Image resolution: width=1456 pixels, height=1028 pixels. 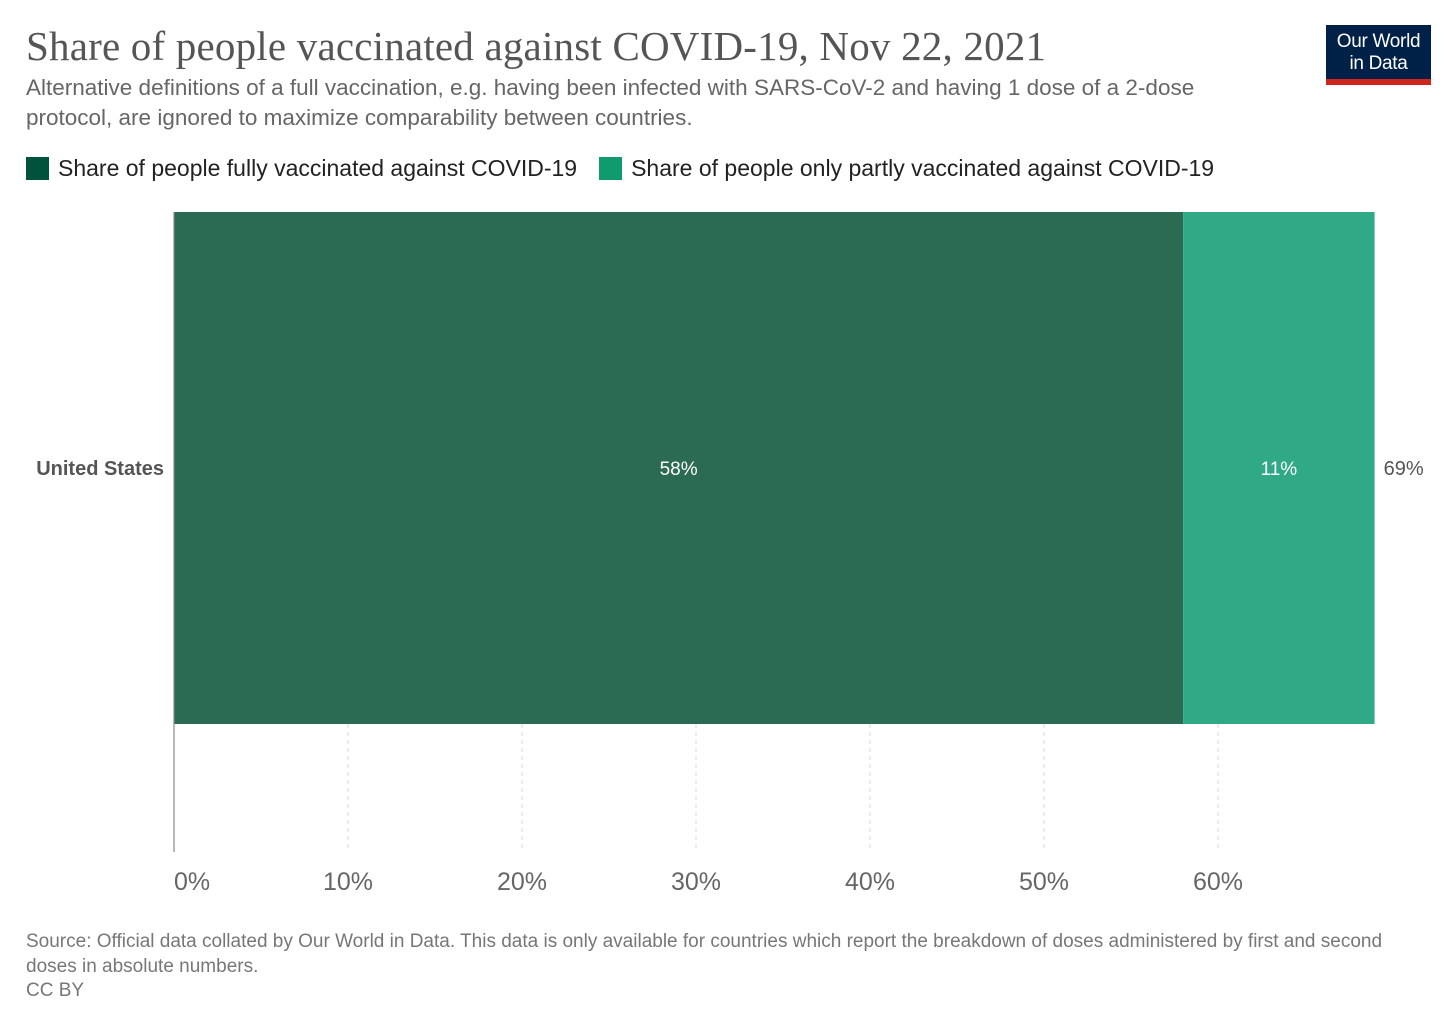 What do you see at coordinates (37, 168) in the screenshot?
I see `legend-swatch-fully` at bounding box center [37, 168].